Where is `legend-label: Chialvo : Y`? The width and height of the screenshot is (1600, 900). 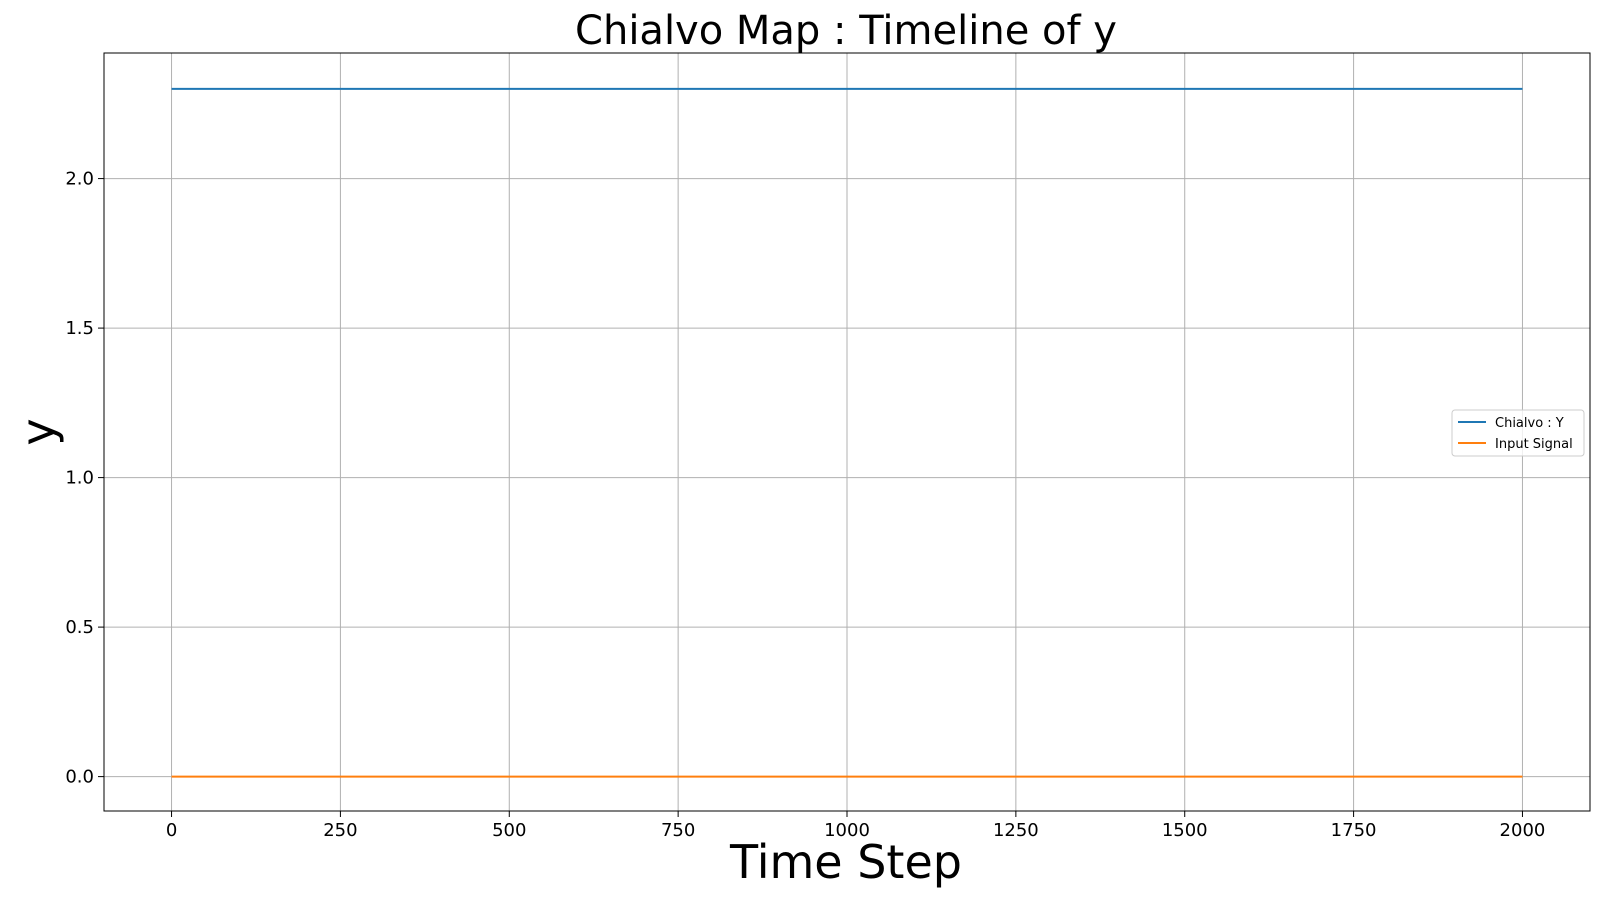
legend-label: Chialvo : Y is located at coordinates (1529, 423).